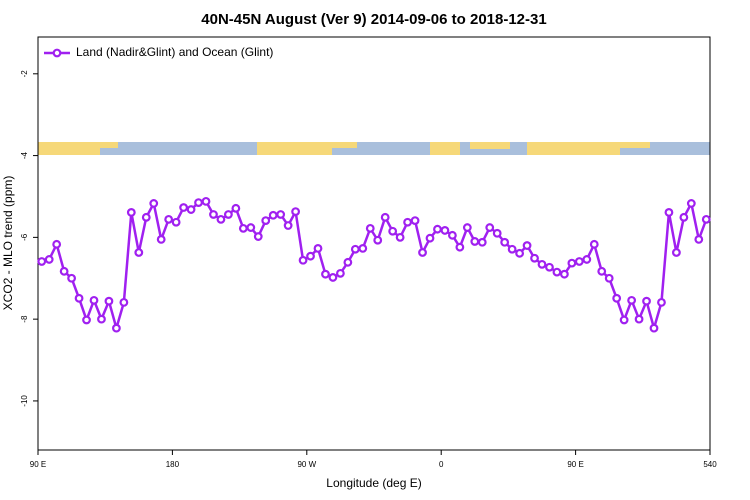 The image size is (750, 500). What do you see at coordinates (24, 74) in the screenshot?
I see `y-tick-label: -2` at bounding box center [24, 74].